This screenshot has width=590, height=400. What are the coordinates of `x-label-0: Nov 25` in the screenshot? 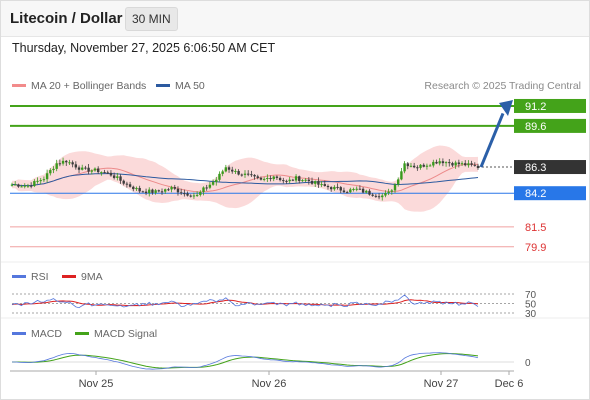 It's located at (96, 384).